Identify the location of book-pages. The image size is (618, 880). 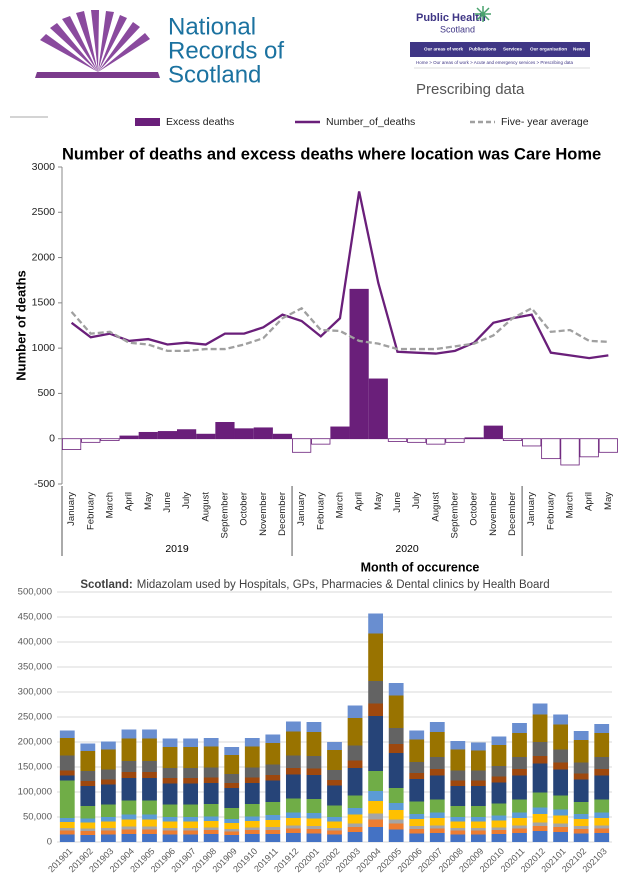
(95, 41).